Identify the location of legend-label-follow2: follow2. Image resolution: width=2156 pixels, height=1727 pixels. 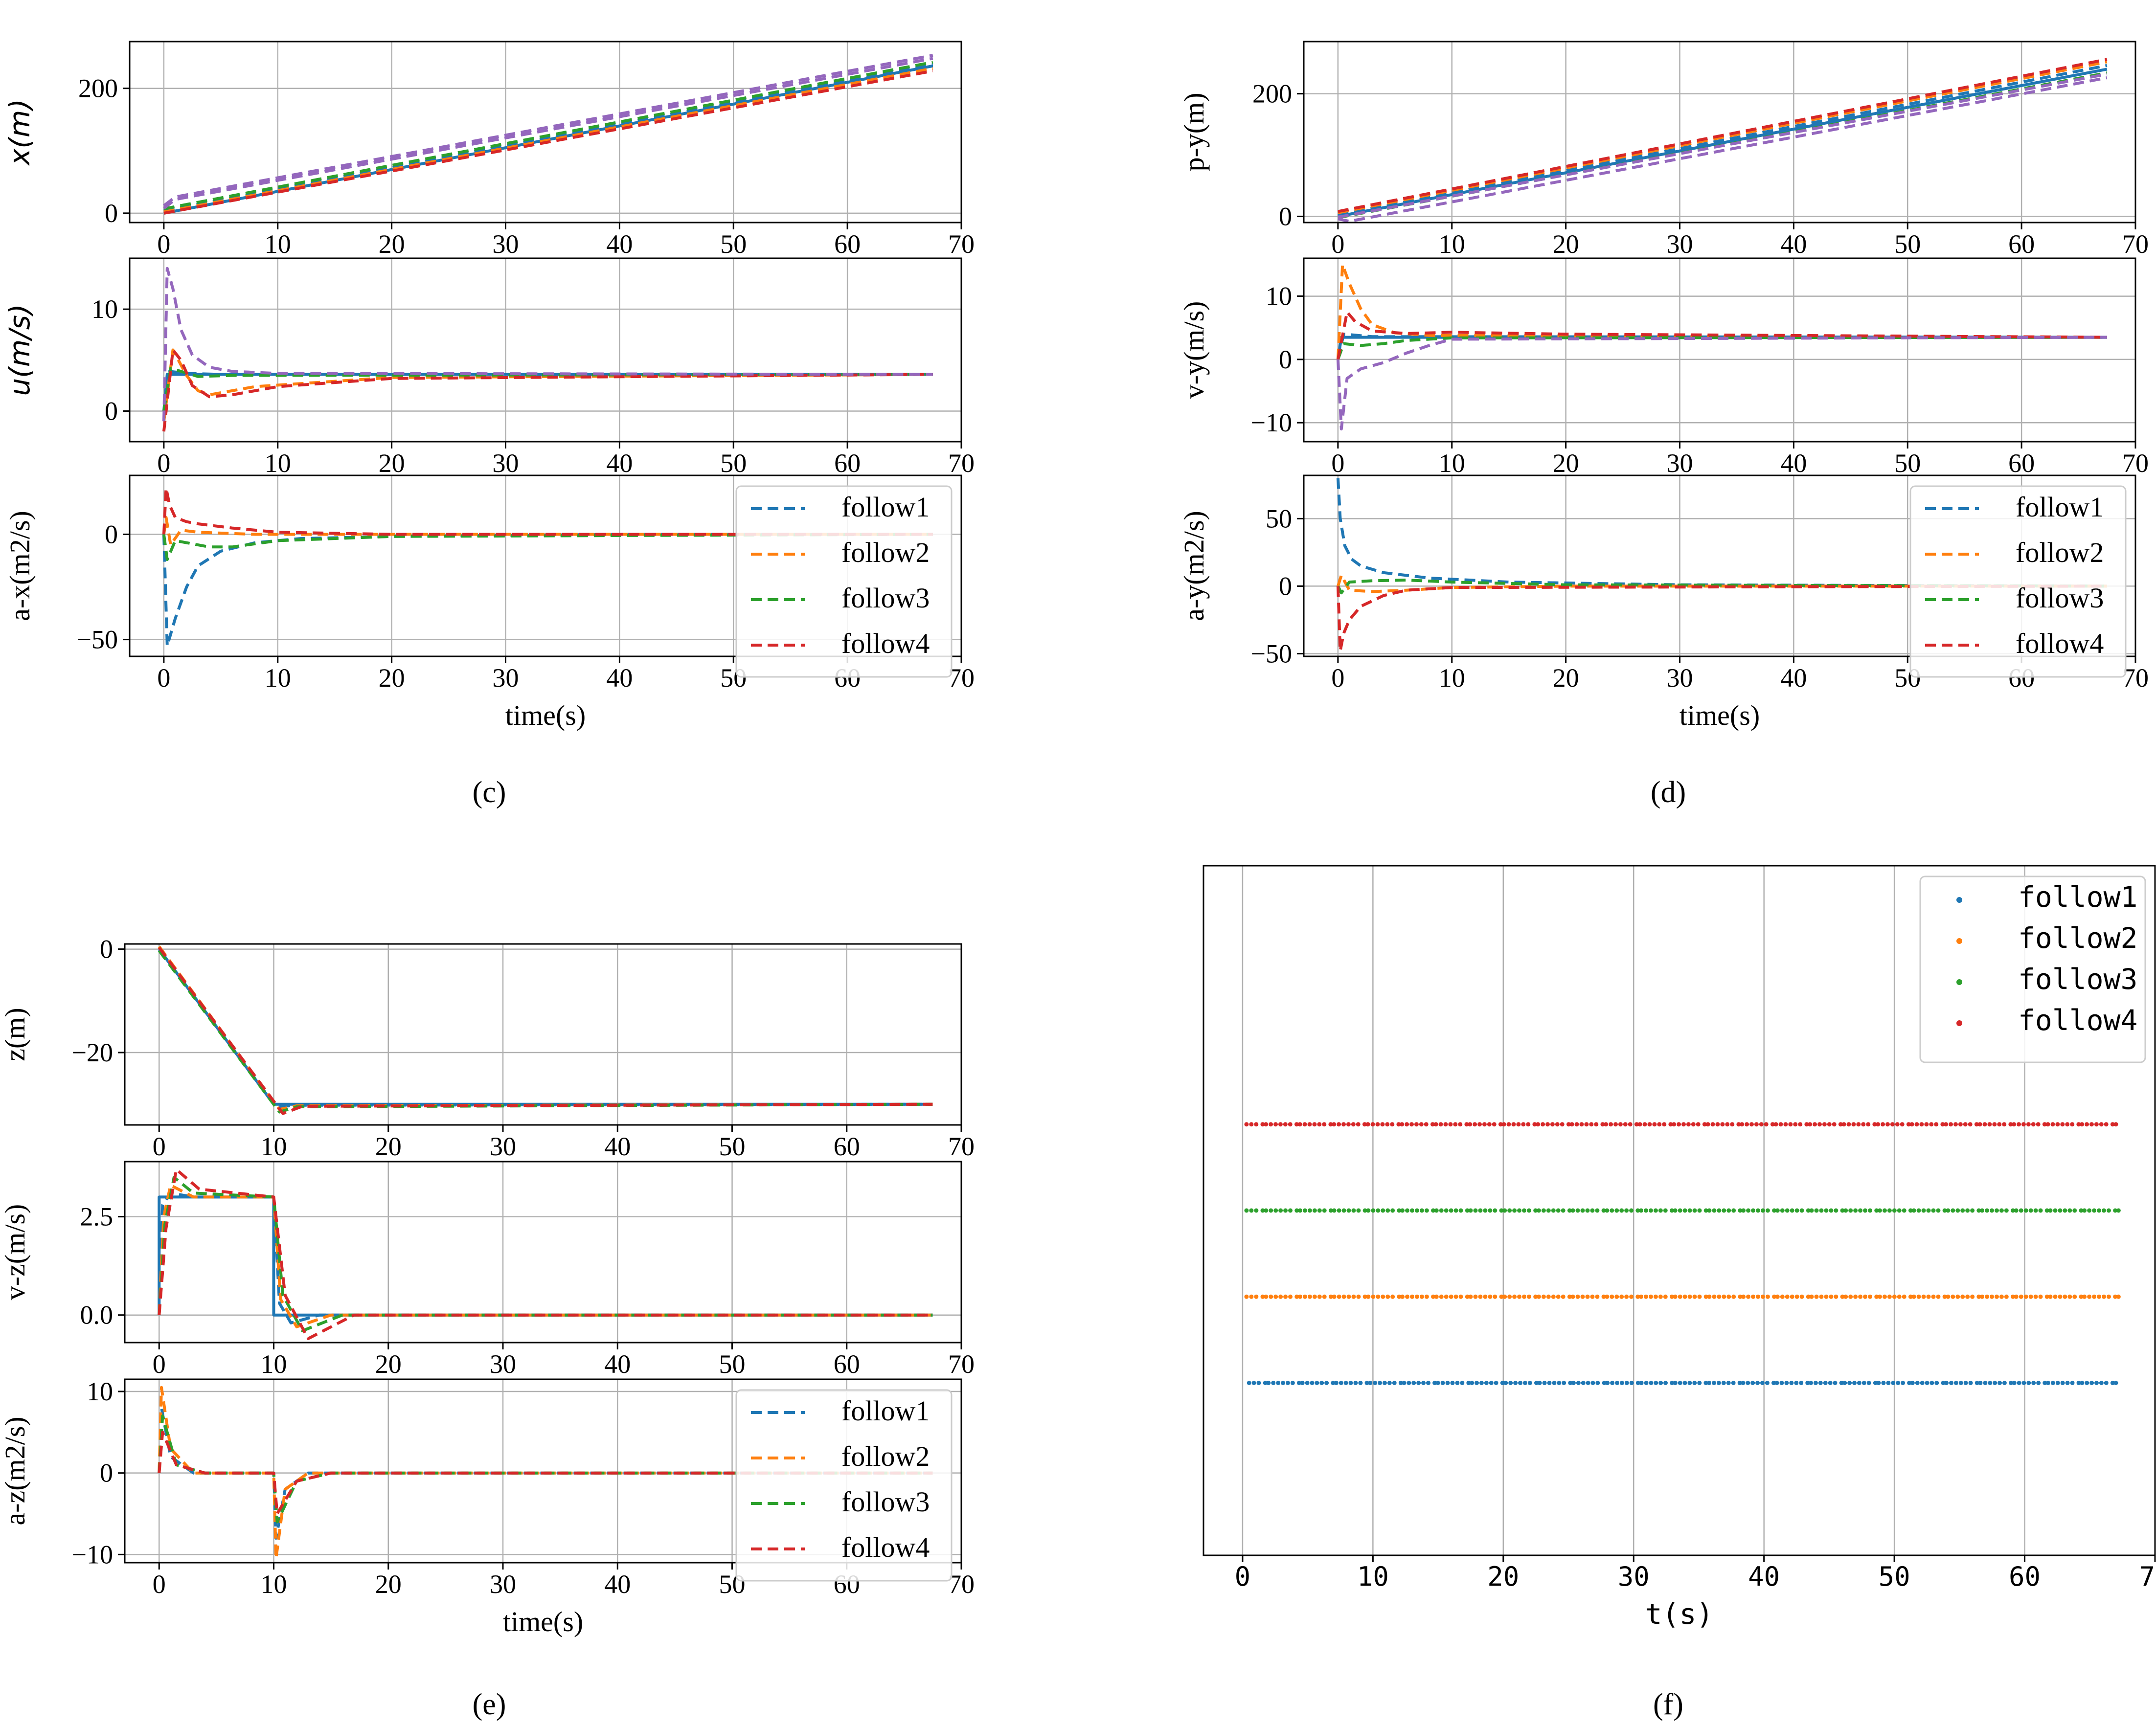
(885, 553).